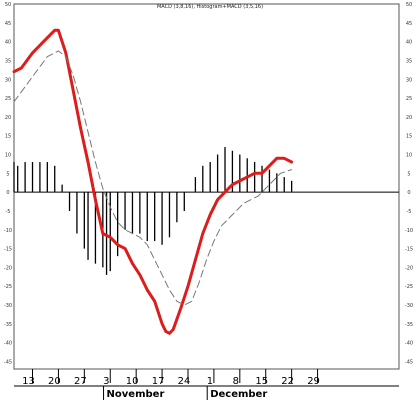 This screenshot has height=400, width=420. Describe the element at coordinates (136, 394) in the screenshot. I see `month-label: November` at that location.